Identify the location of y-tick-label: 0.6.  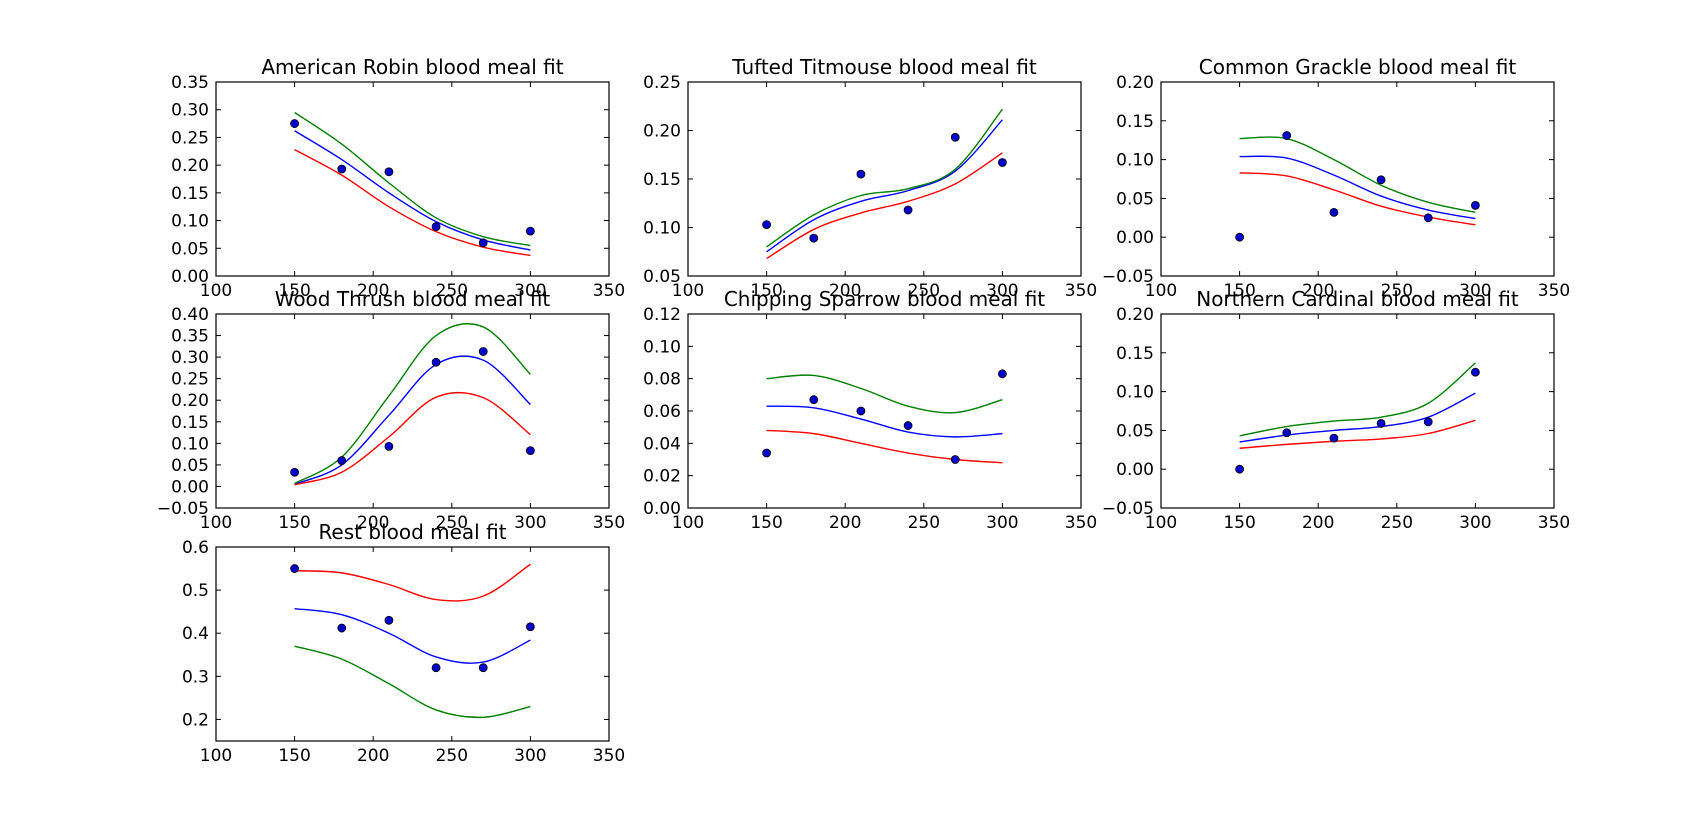
(195, 548).